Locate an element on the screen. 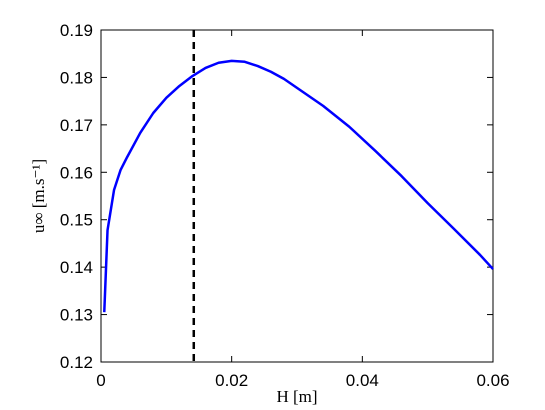 This screenshot has height=410, width=545. x-tick-label: 0.06 is located at coordinates (492, 380).